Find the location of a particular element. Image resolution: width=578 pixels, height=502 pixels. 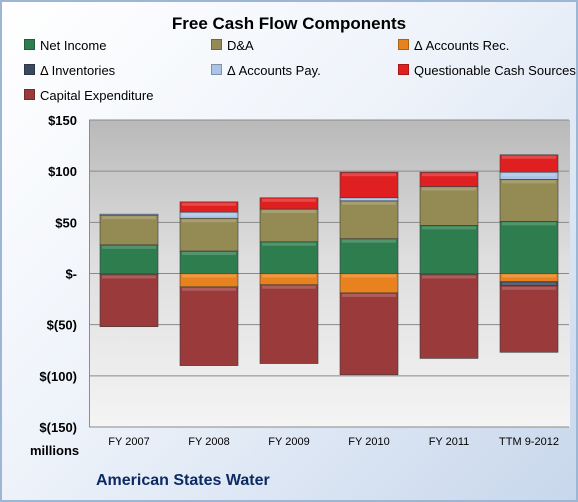

legend-item: Δ Accounts Pay. is located at coordinates (266, 70).